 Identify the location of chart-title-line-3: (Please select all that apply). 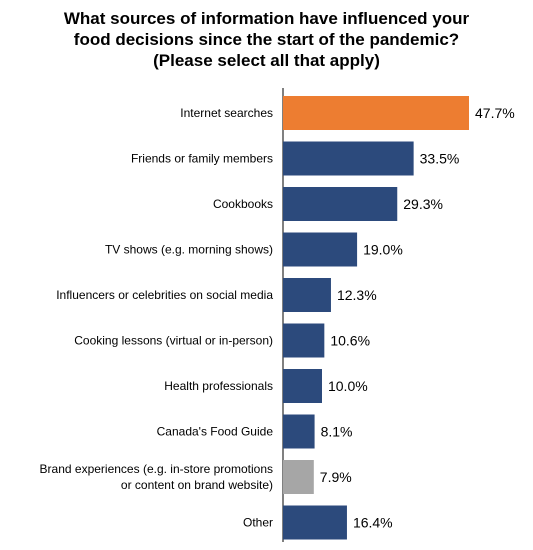
(266, 60).